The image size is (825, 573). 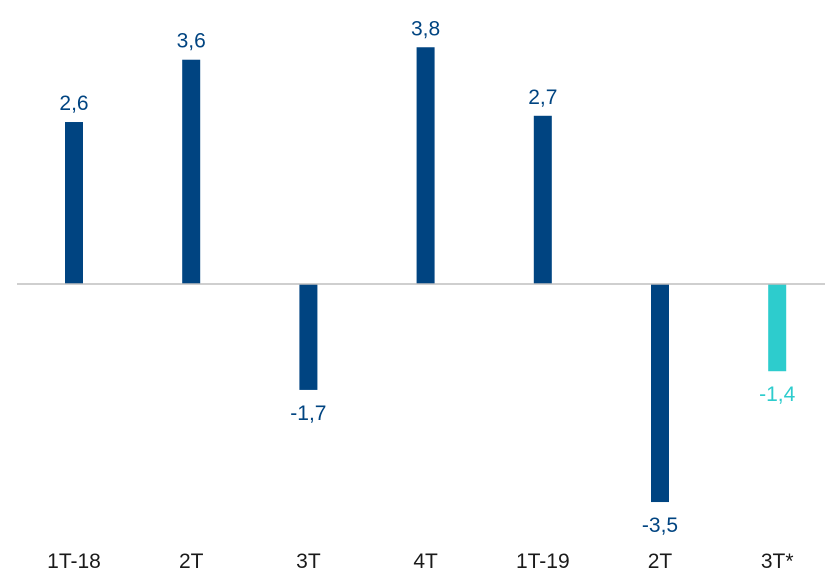 I want to click on x-tick-label-3: 4T, so click(x=425, y=561).